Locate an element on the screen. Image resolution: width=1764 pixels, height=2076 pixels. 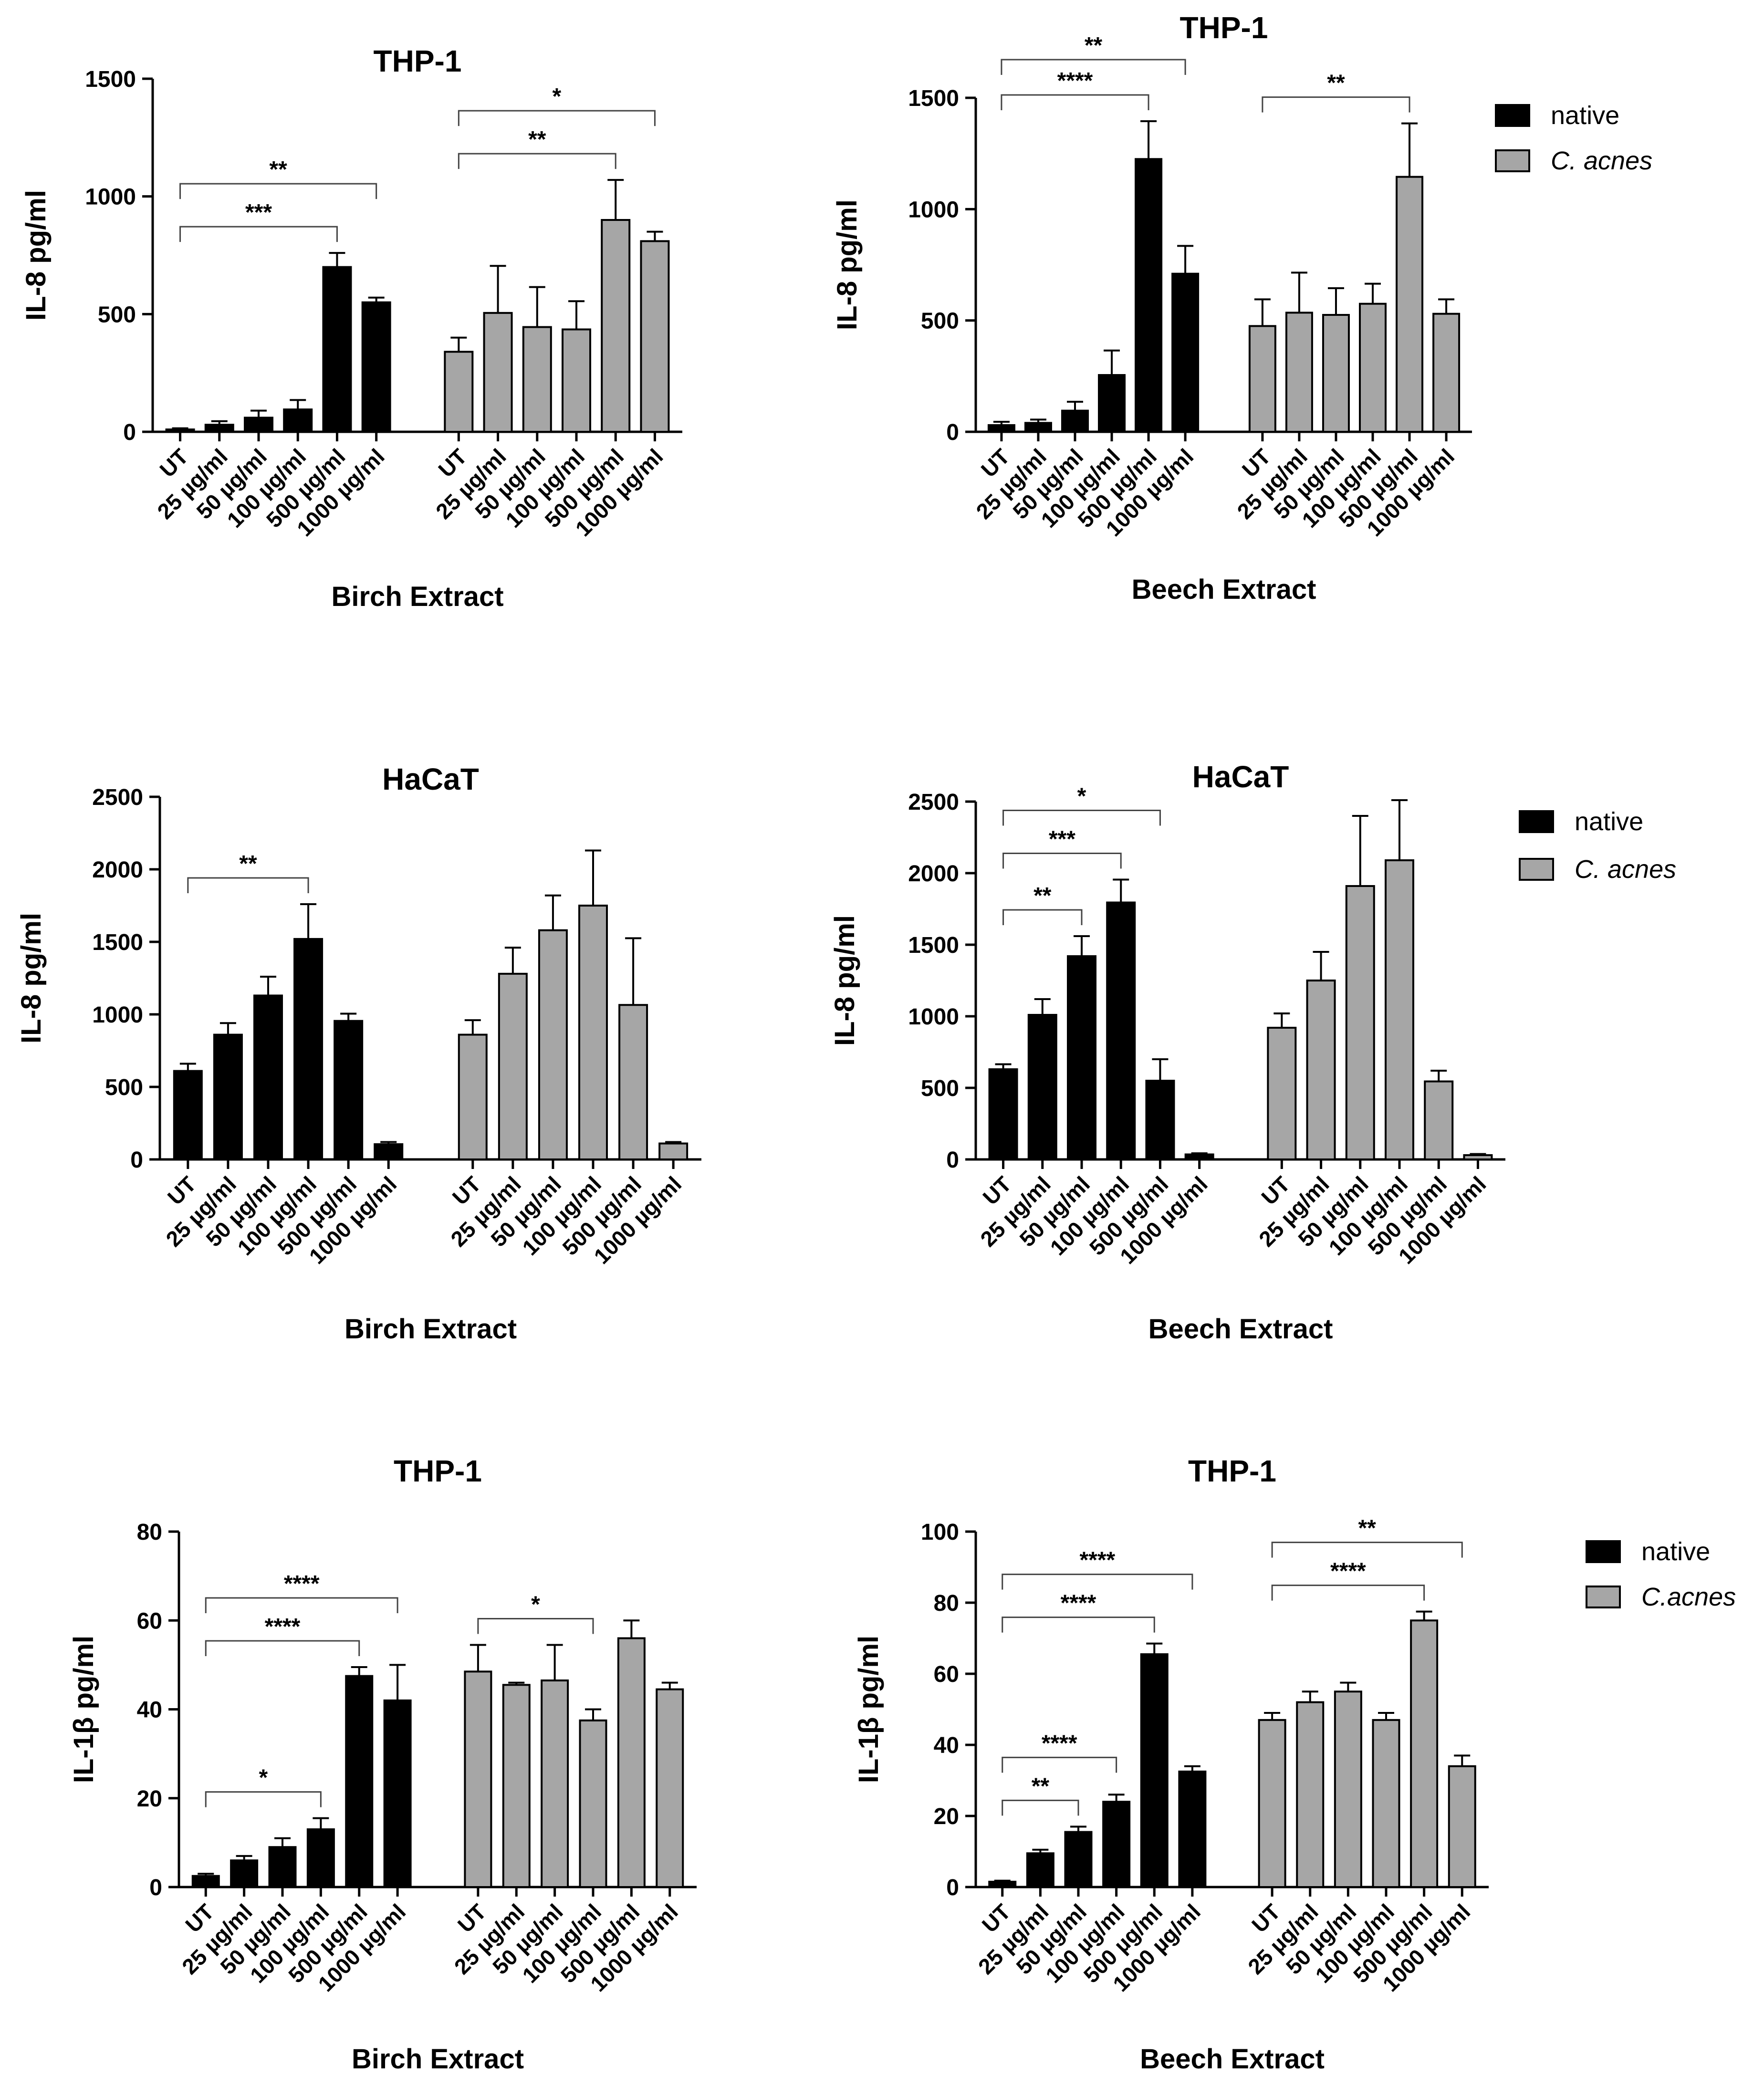
y-tick-label: 40 is located at coordinates (946, 1745).